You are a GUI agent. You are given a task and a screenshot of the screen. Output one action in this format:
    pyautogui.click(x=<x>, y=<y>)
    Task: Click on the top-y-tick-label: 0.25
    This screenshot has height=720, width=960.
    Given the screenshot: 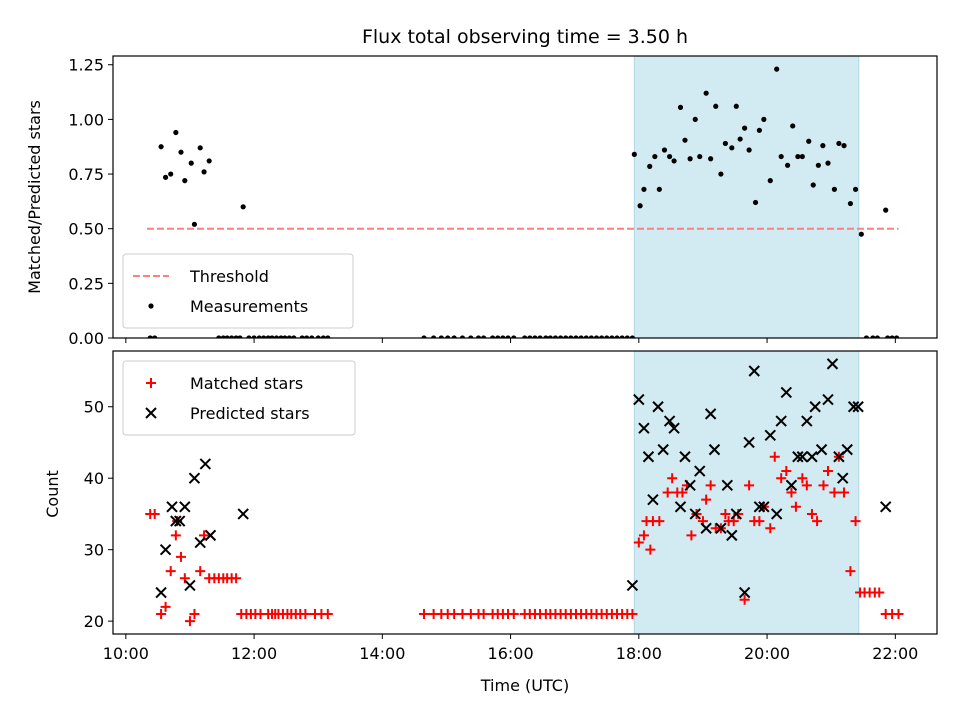 What is the action you would take?
    pyautogui.click(x=86, y=283)
    